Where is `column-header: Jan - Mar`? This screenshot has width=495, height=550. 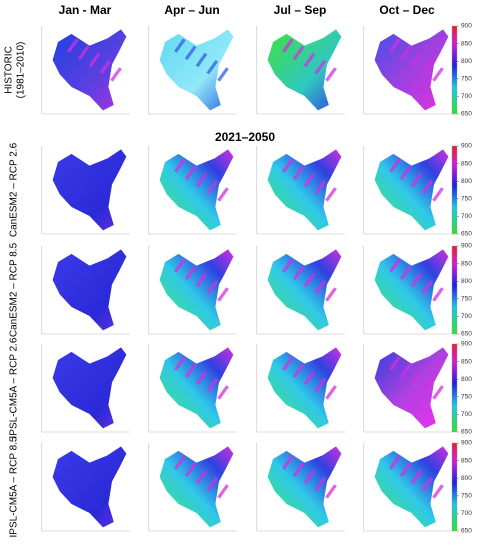 column-header: Jan - Mar is located at coordinates (85, 10).